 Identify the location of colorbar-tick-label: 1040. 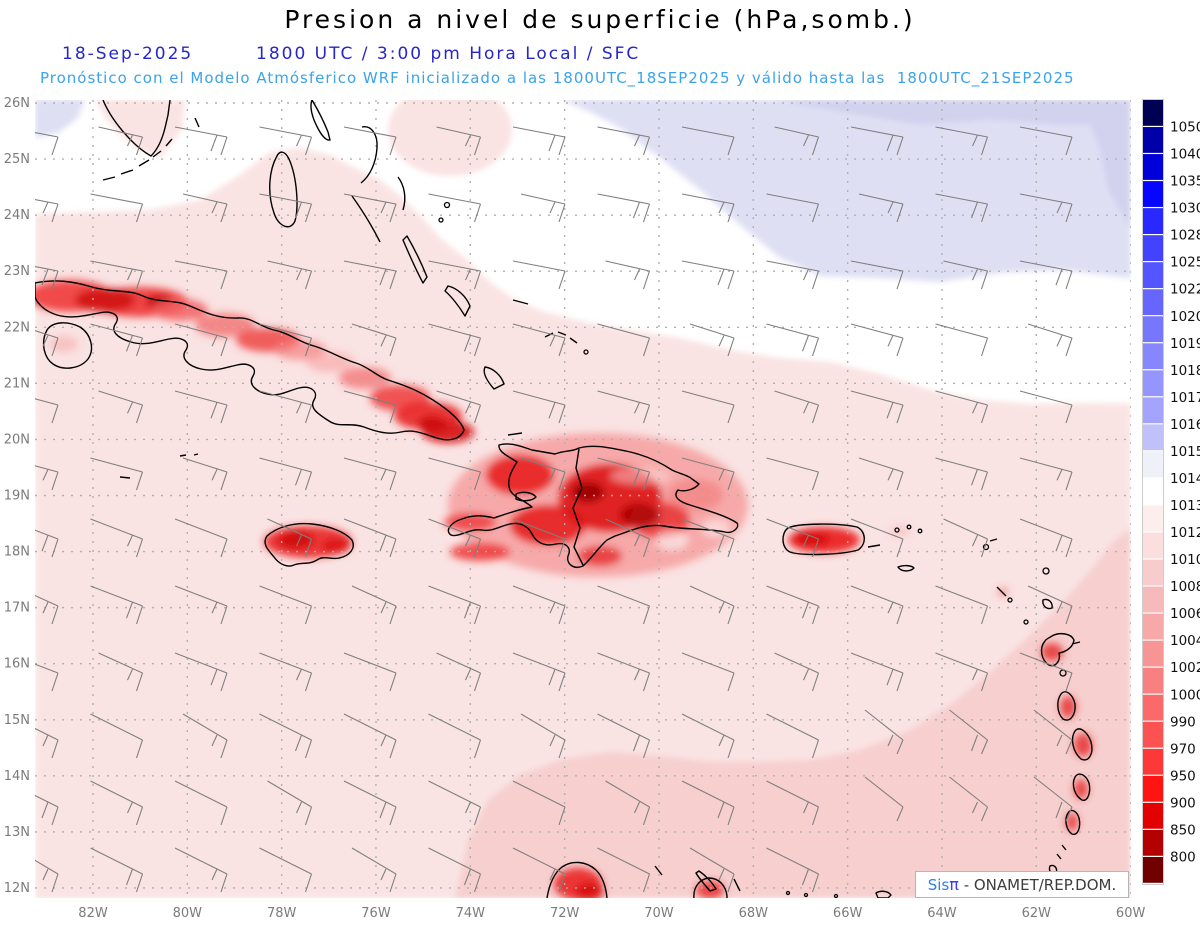
(1185, 155).